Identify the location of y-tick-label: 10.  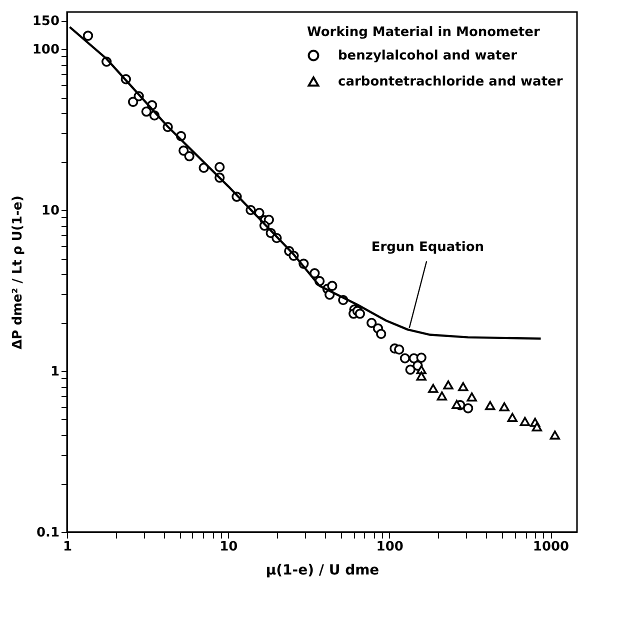
(50, 211).